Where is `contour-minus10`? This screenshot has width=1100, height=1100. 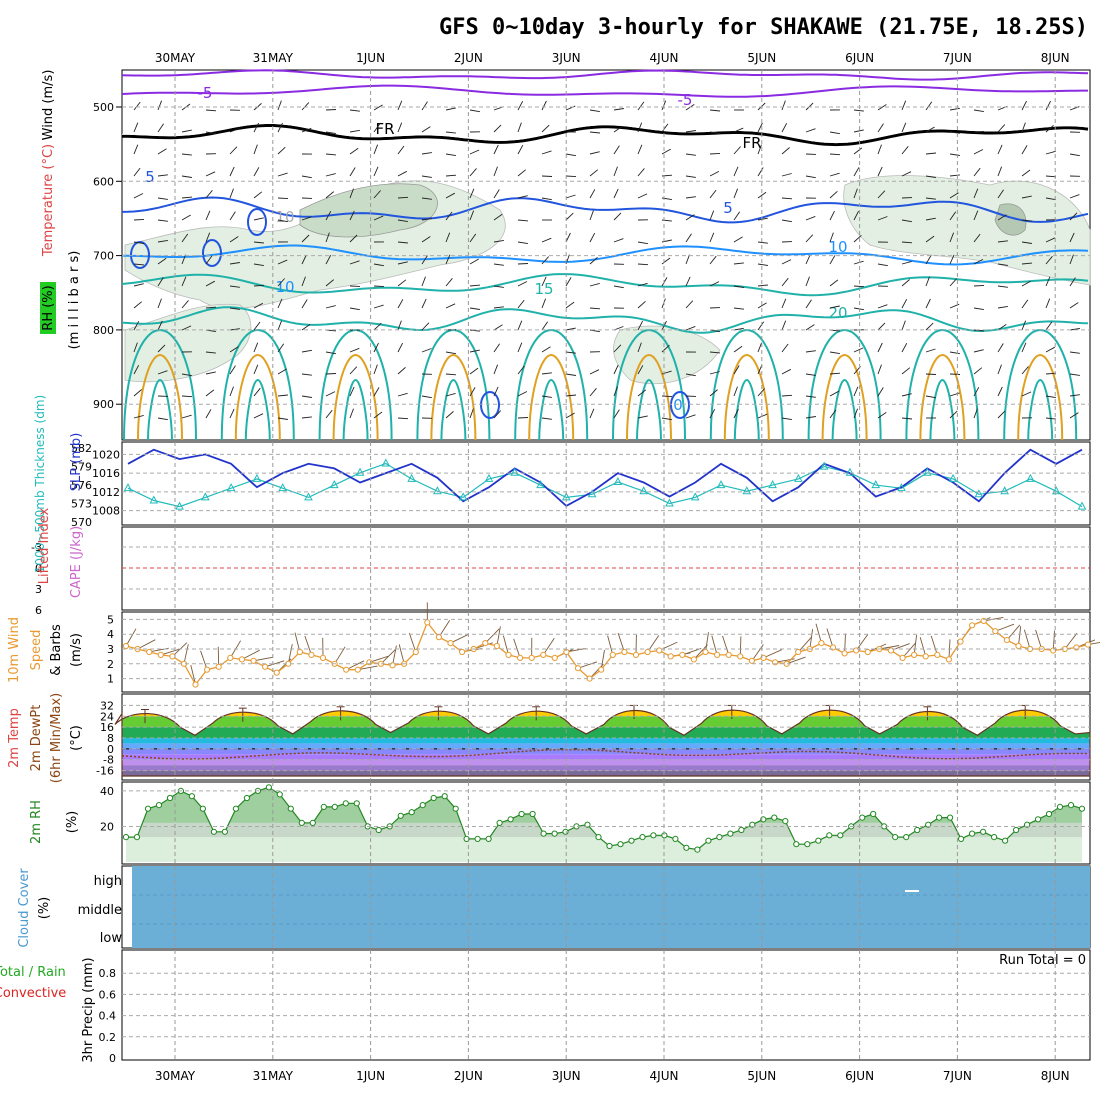 contour-minus10 is located at coordinates (605, 75).